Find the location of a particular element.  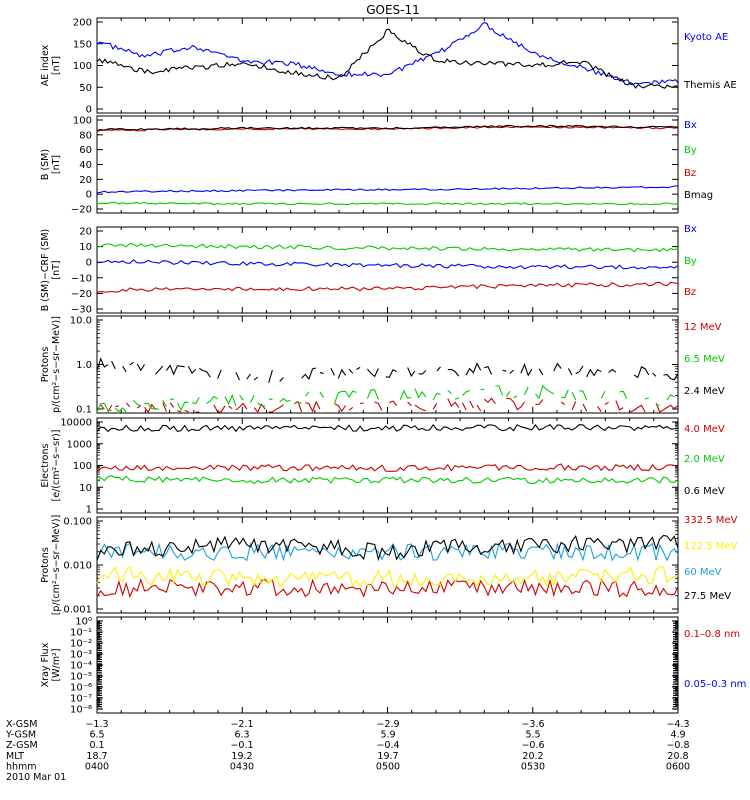

series-line-27-5-mev is located at coordinates (387, 548).